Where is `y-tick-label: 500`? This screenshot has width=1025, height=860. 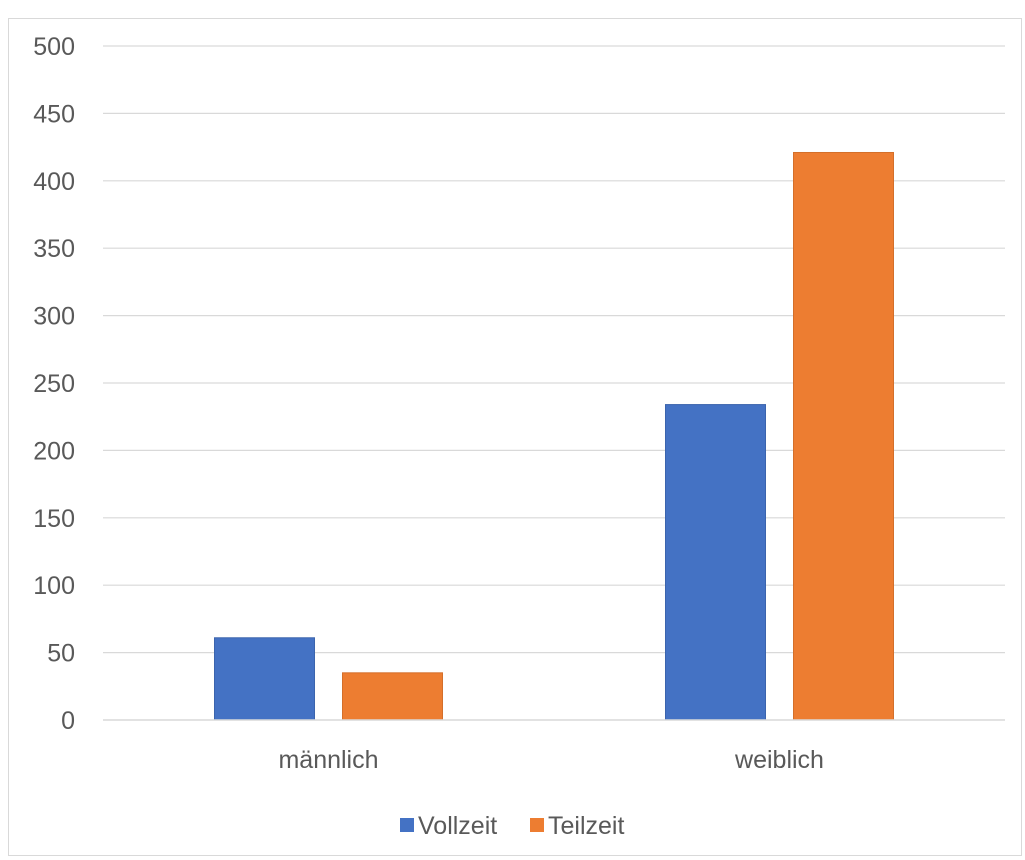
y-tick-label: 500 is located at coordinates (54, 47).